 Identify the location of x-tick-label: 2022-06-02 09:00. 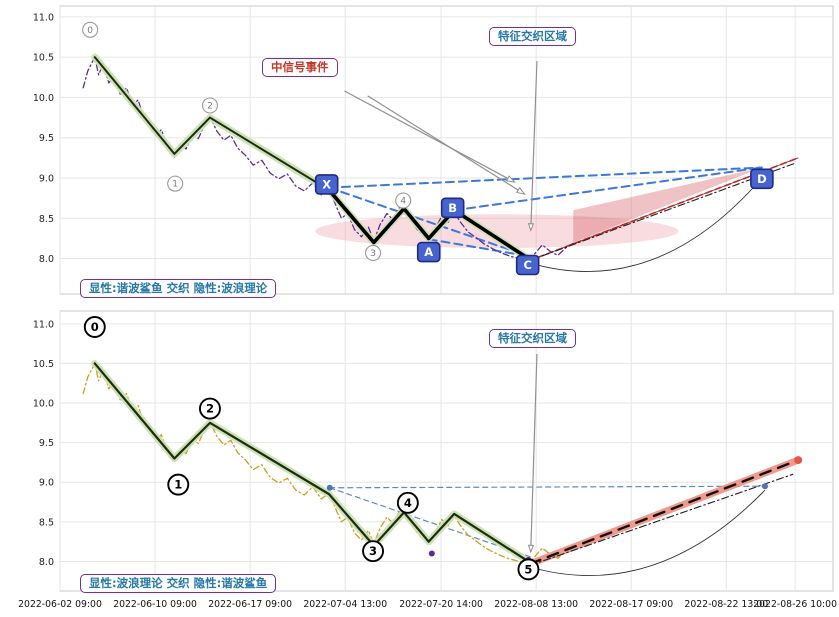
(60, 604).